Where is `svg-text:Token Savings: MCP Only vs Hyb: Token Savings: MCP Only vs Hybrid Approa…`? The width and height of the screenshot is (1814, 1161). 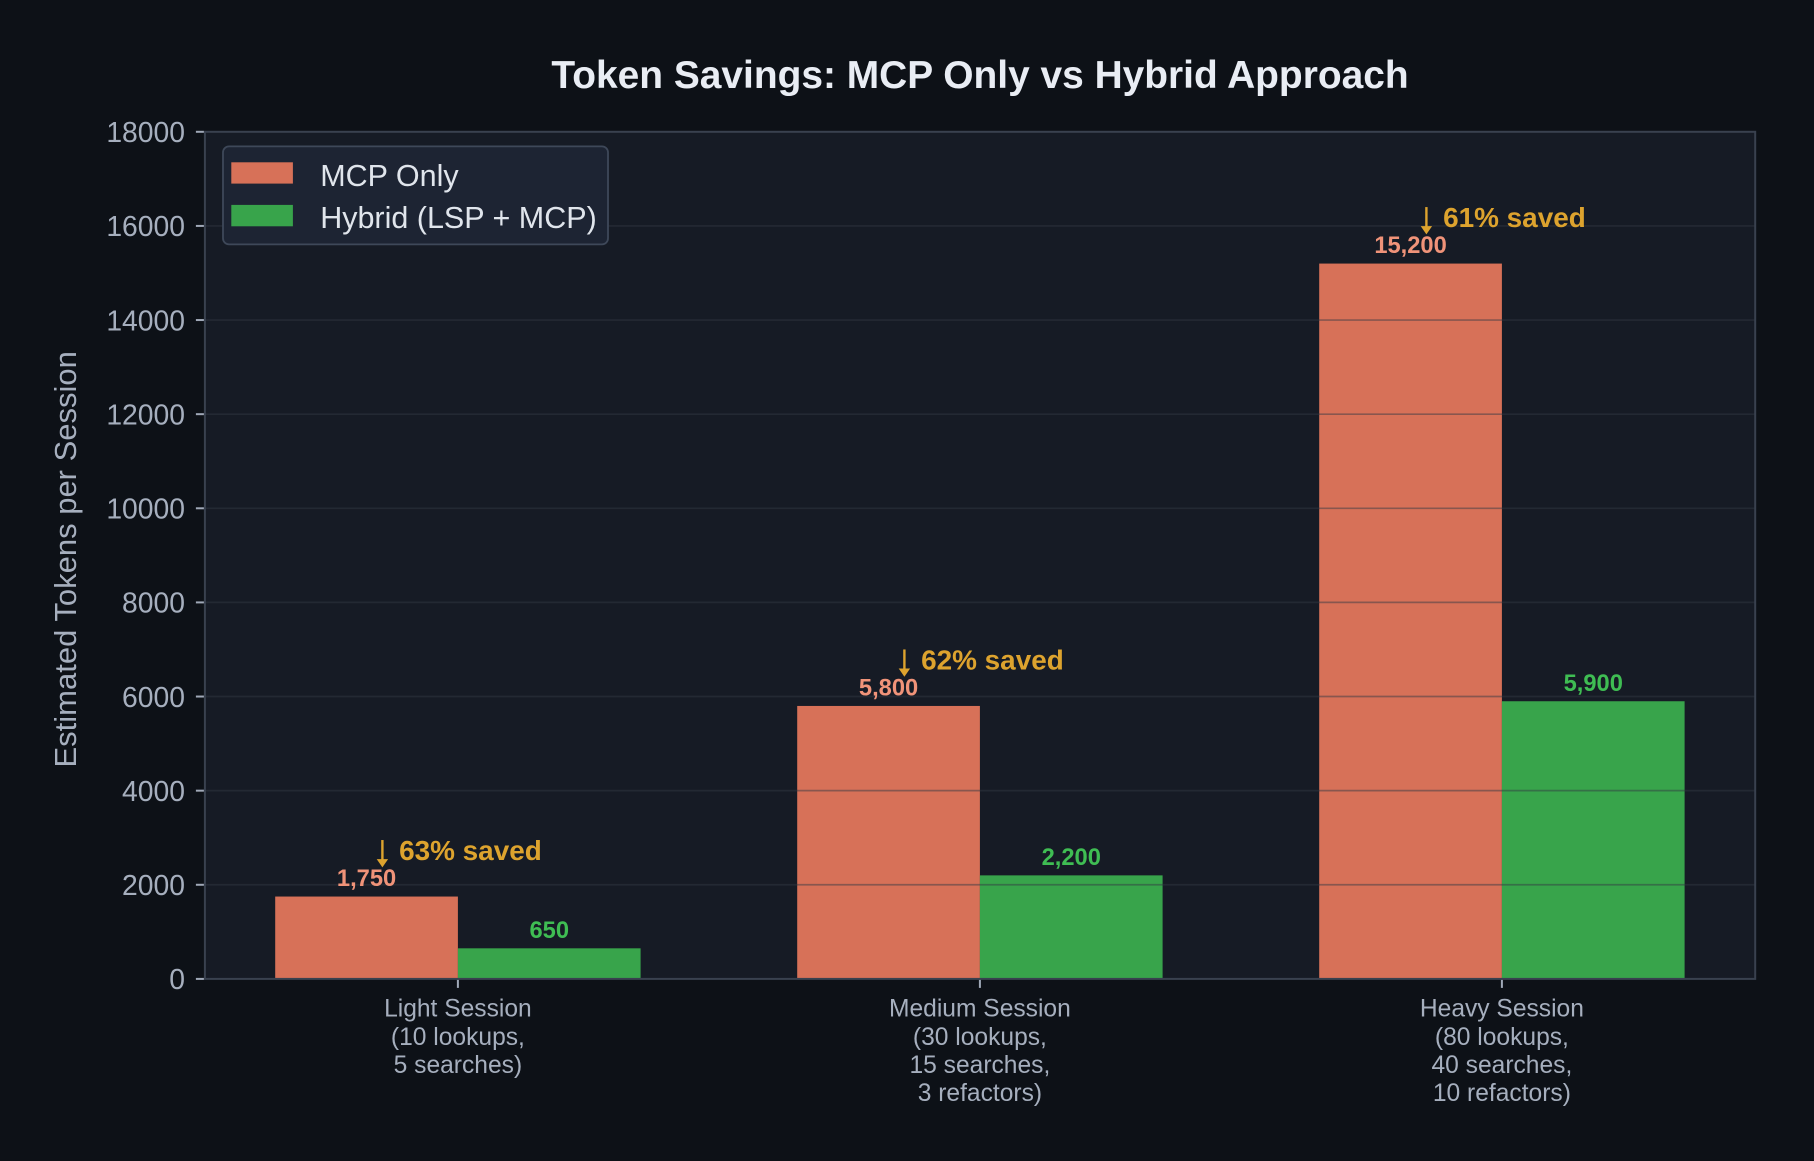
svg-text:Token Savings: MCP Only vs Hyb: Token Savings: MCP Only vs Hybrid Approa… is located at coordinates (979, 75).